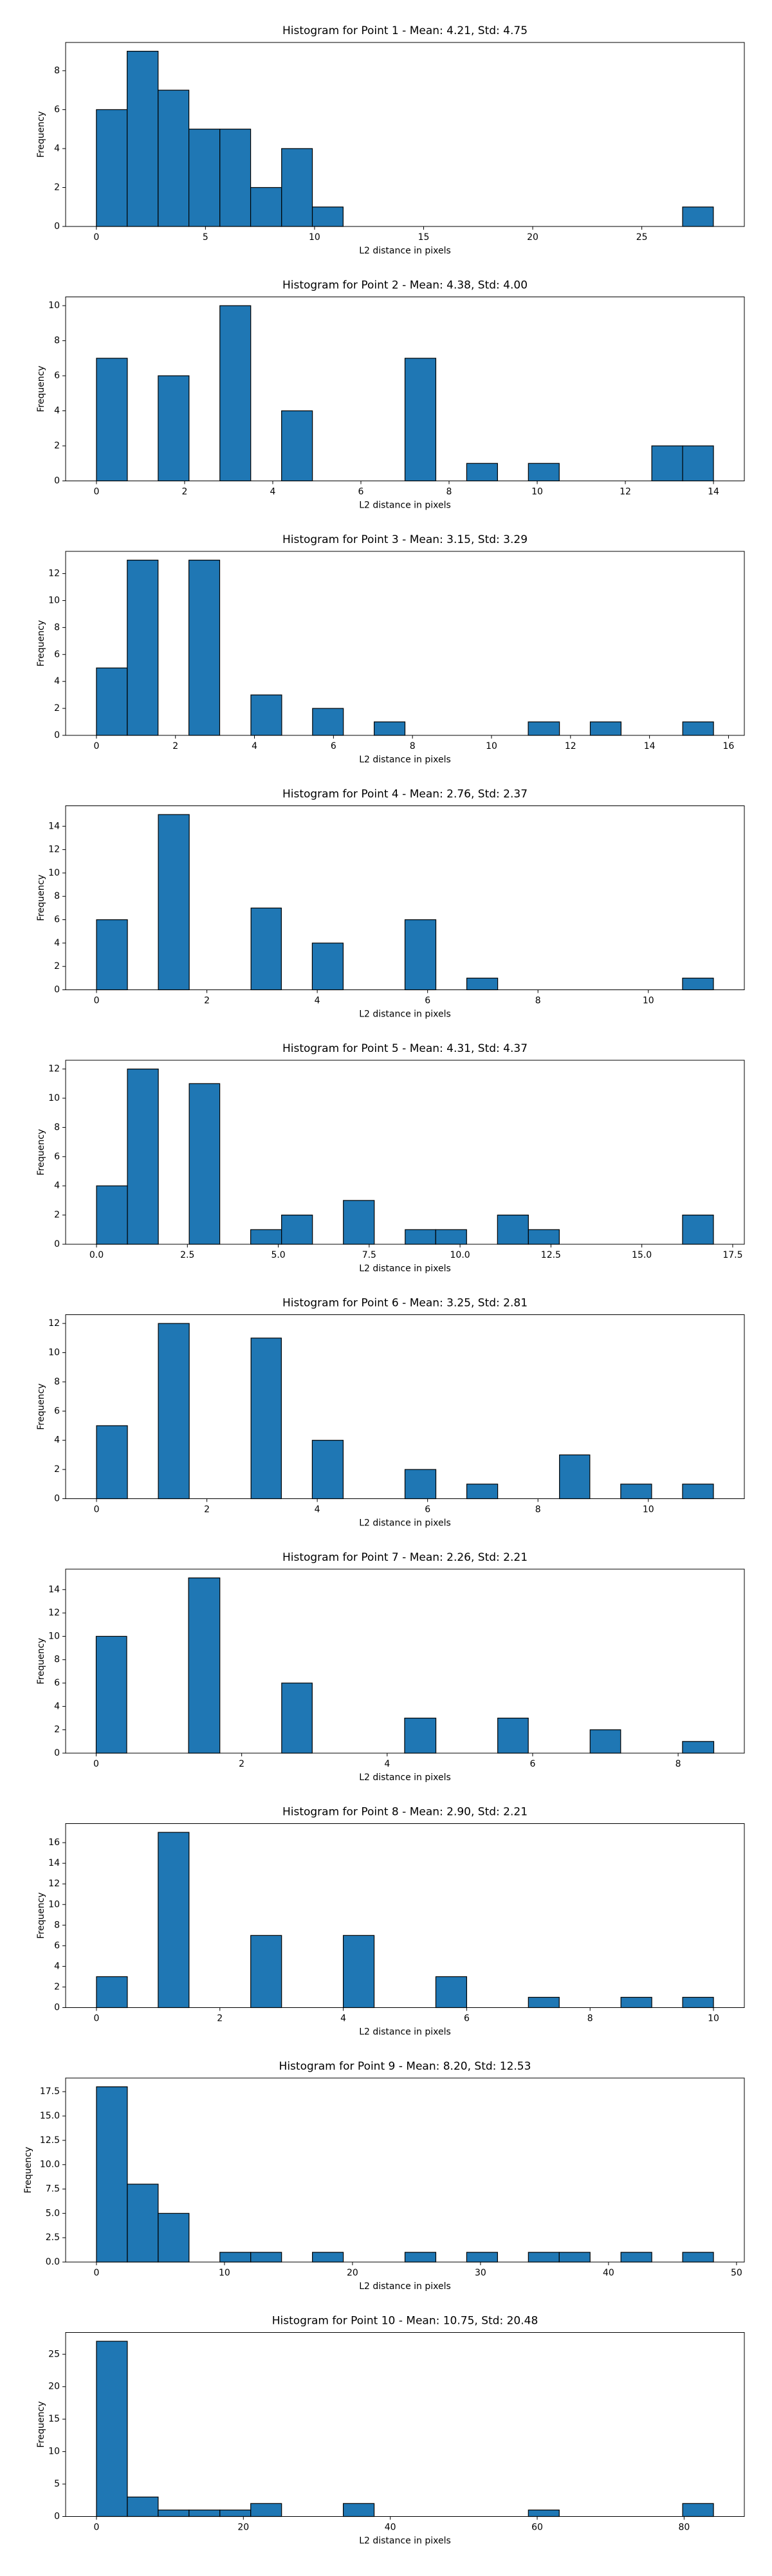 The image size is (772, 2576). I want to click on x-tick-label: 7.5, so click(369, 1255).